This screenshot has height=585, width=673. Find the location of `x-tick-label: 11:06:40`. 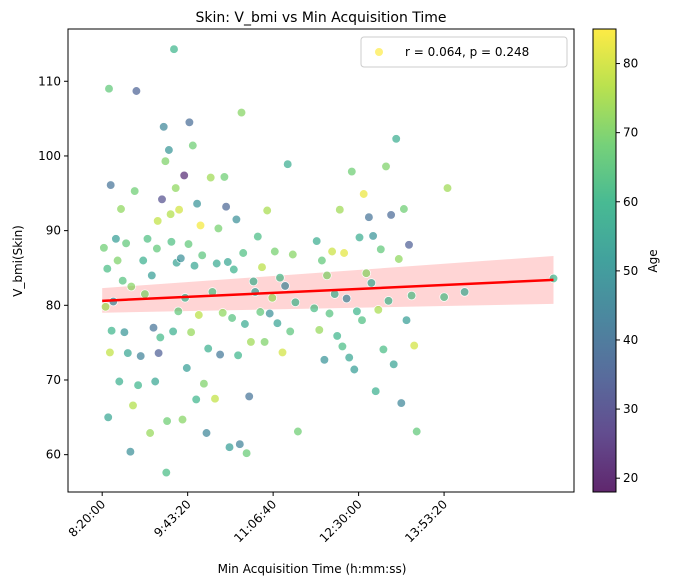

x-tick-label: 11:06:40 is located at coordinates (255, 521).